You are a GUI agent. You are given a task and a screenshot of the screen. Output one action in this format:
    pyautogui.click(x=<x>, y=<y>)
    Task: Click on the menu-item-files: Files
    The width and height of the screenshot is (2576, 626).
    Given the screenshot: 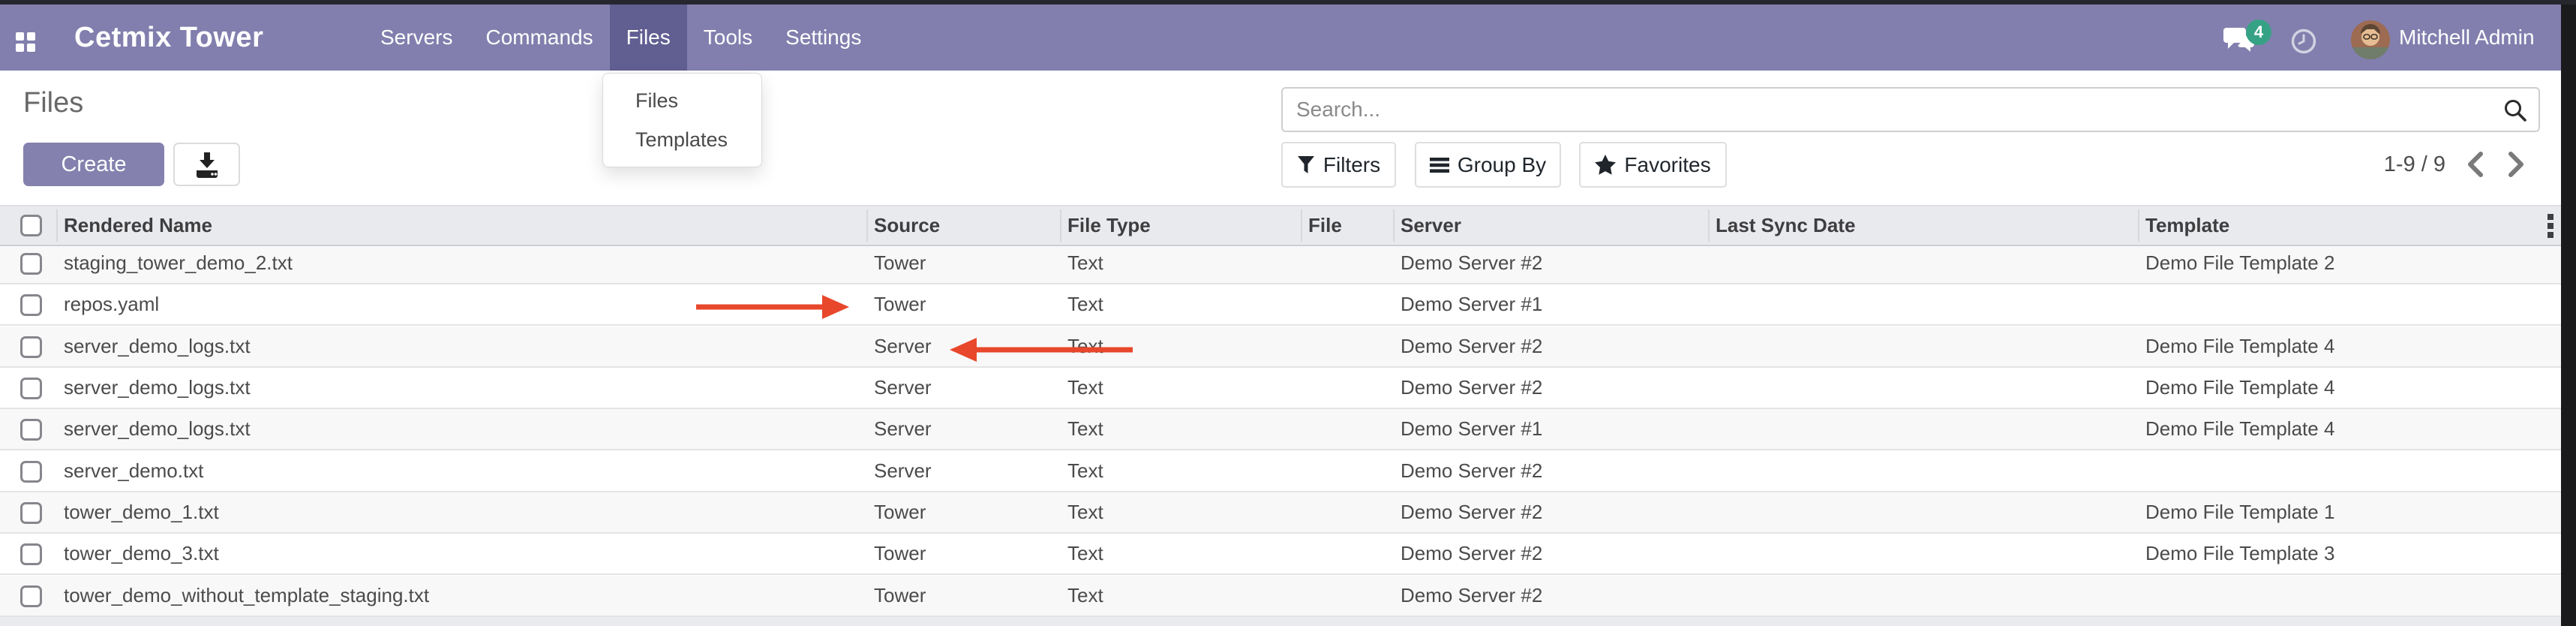 What is the action you would take?
    pyautogui.click(x=657, y=100)
    